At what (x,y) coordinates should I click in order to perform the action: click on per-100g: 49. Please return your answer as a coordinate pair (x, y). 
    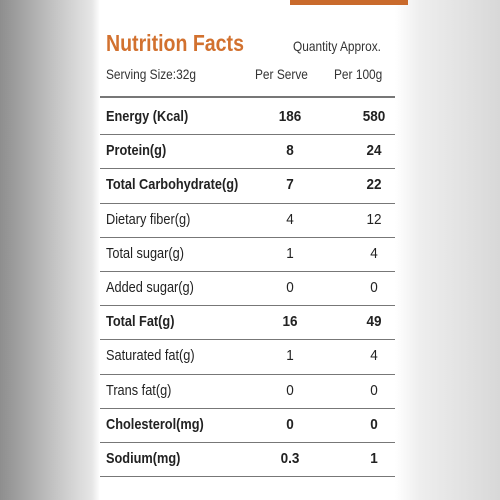
    Looking at the image, I should click on (374, 322).